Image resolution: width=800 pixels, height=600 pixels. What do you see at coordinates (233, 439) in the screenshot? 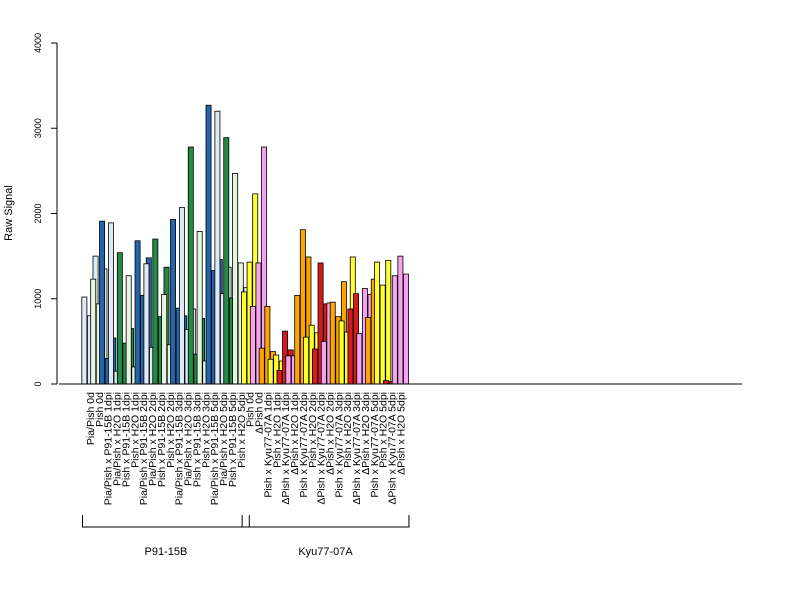
I see `x-tick-label: Pish x P91-15B 5dpi` at bounding box center [233, 439].